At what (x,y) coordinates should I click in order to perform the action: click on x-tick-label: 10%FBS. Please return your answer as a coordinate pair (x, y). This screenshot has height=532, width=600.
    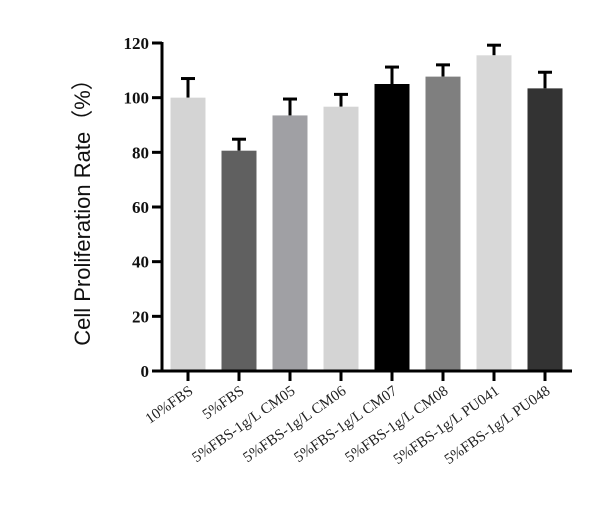
    Looking at the image, I should click on (170, 405).